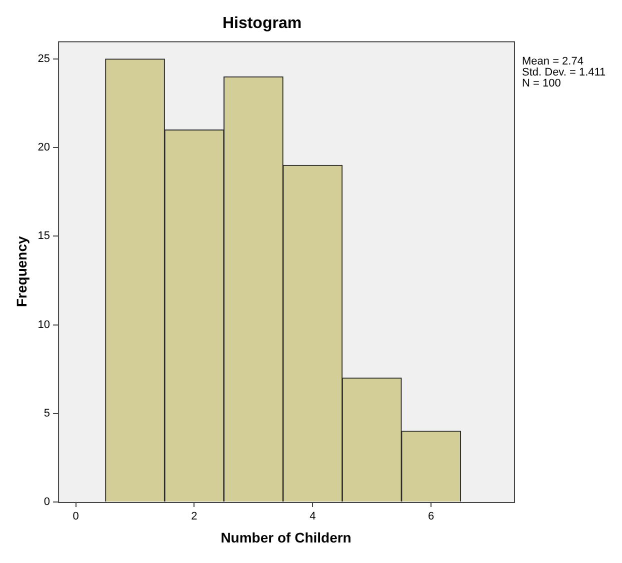 This screenshot has height=563, width=622. What do you see at coordinates (313, 516) in the screenshot?
I see `x-tick-label: 4` at bounding box center [313, 516].